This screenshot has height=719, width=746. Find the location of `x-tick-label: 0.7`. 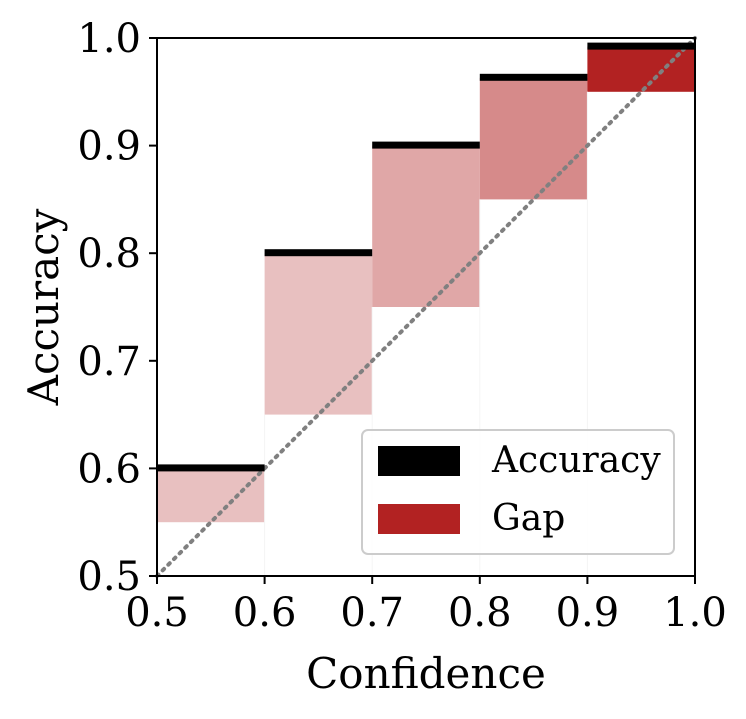

x-tick-label: 0.7 is located at coordinates (372, 613).